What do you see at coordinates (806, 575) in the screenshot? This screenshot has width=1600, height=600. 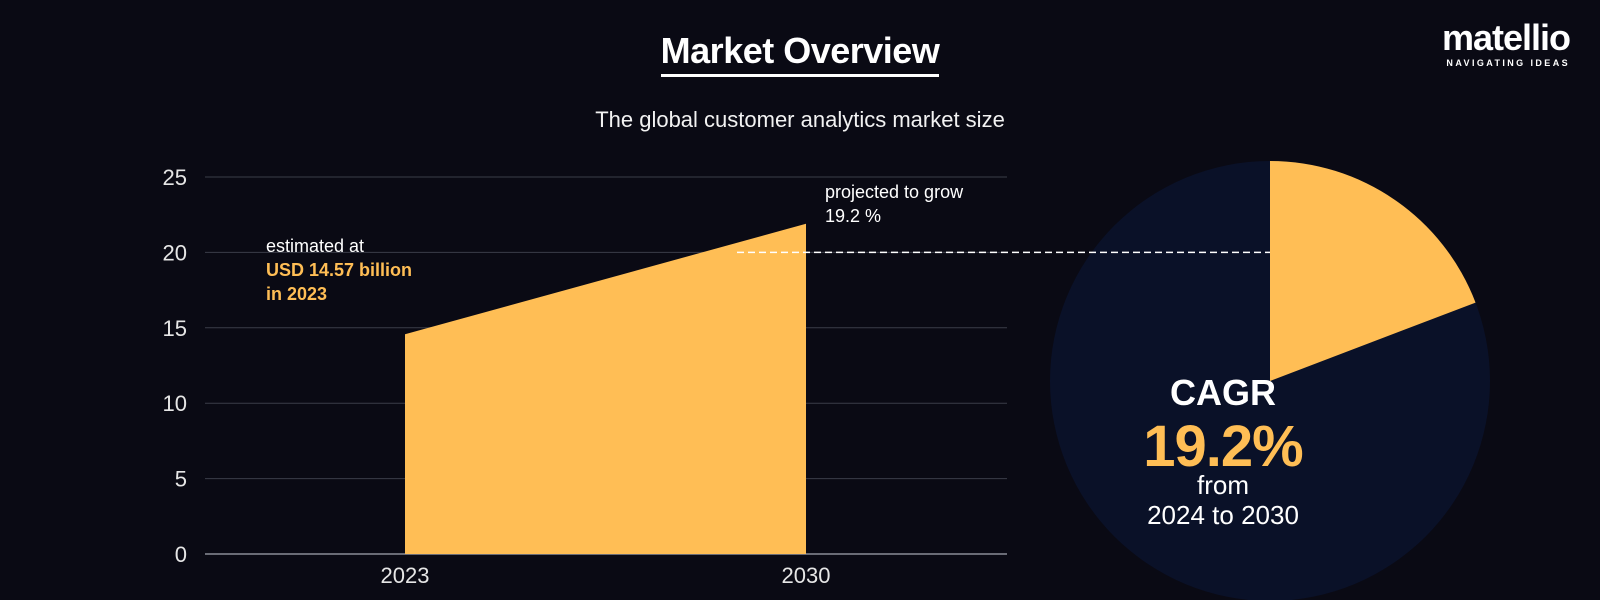 I see `x-tick-label-2030: 2030` at bounding box center [806, 575].